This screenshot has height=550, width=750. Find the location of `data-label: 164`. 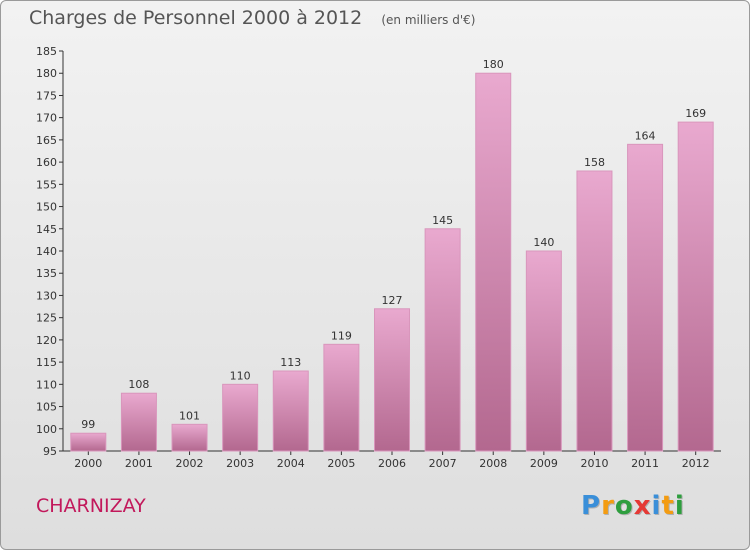

data-label: 164 is located at coordinates (645, 135).